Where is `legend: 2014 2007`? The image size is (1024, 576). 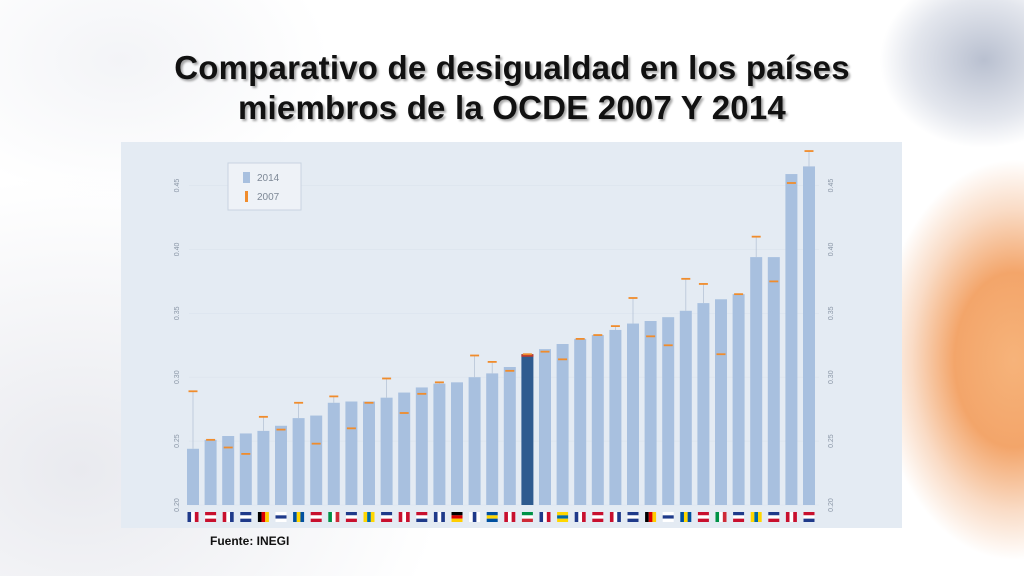 legend: 2014 2007 is located at coordinates (264, 186).